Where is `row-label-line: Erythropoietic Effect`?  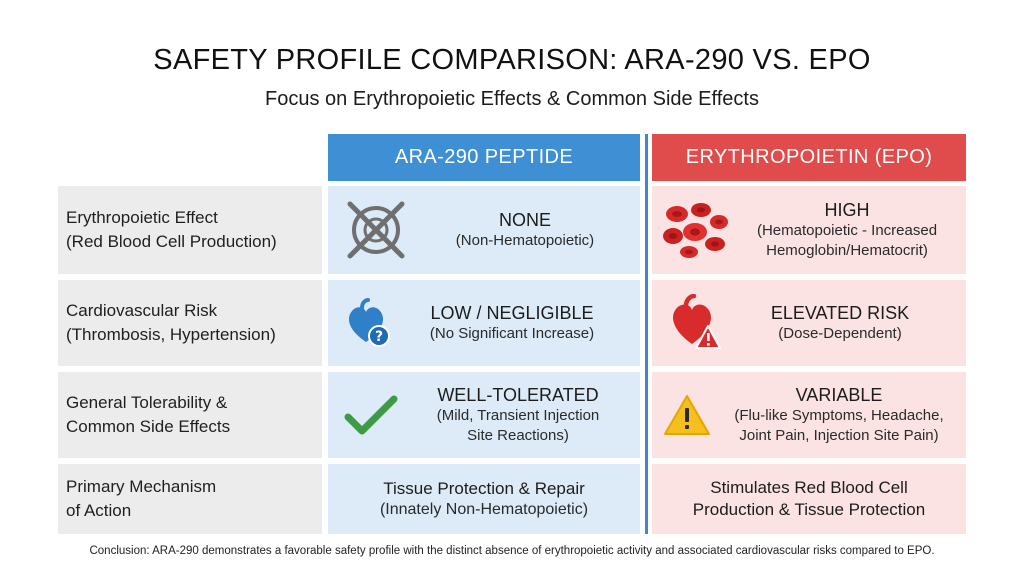
row-label-line: Erythropoietic Effect is located at coordinates (142, 217).